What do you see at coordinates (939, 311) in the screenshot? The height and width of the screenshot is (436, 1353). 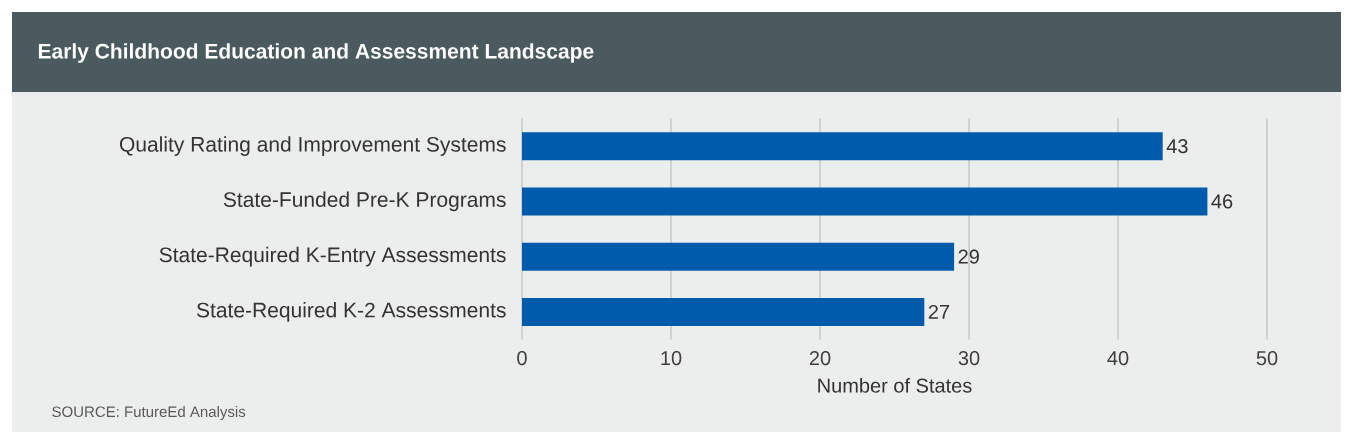 I see `data-label: 27` at bounding box center [939, 311].